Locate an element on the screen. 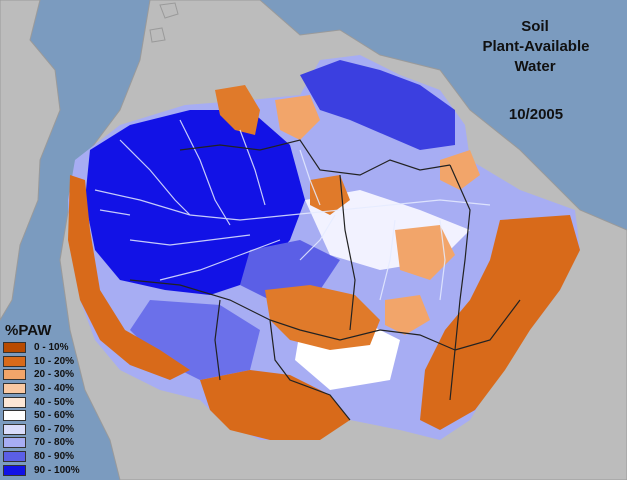  legend-item: 40 - 50% is located at coordinates (58, 402).